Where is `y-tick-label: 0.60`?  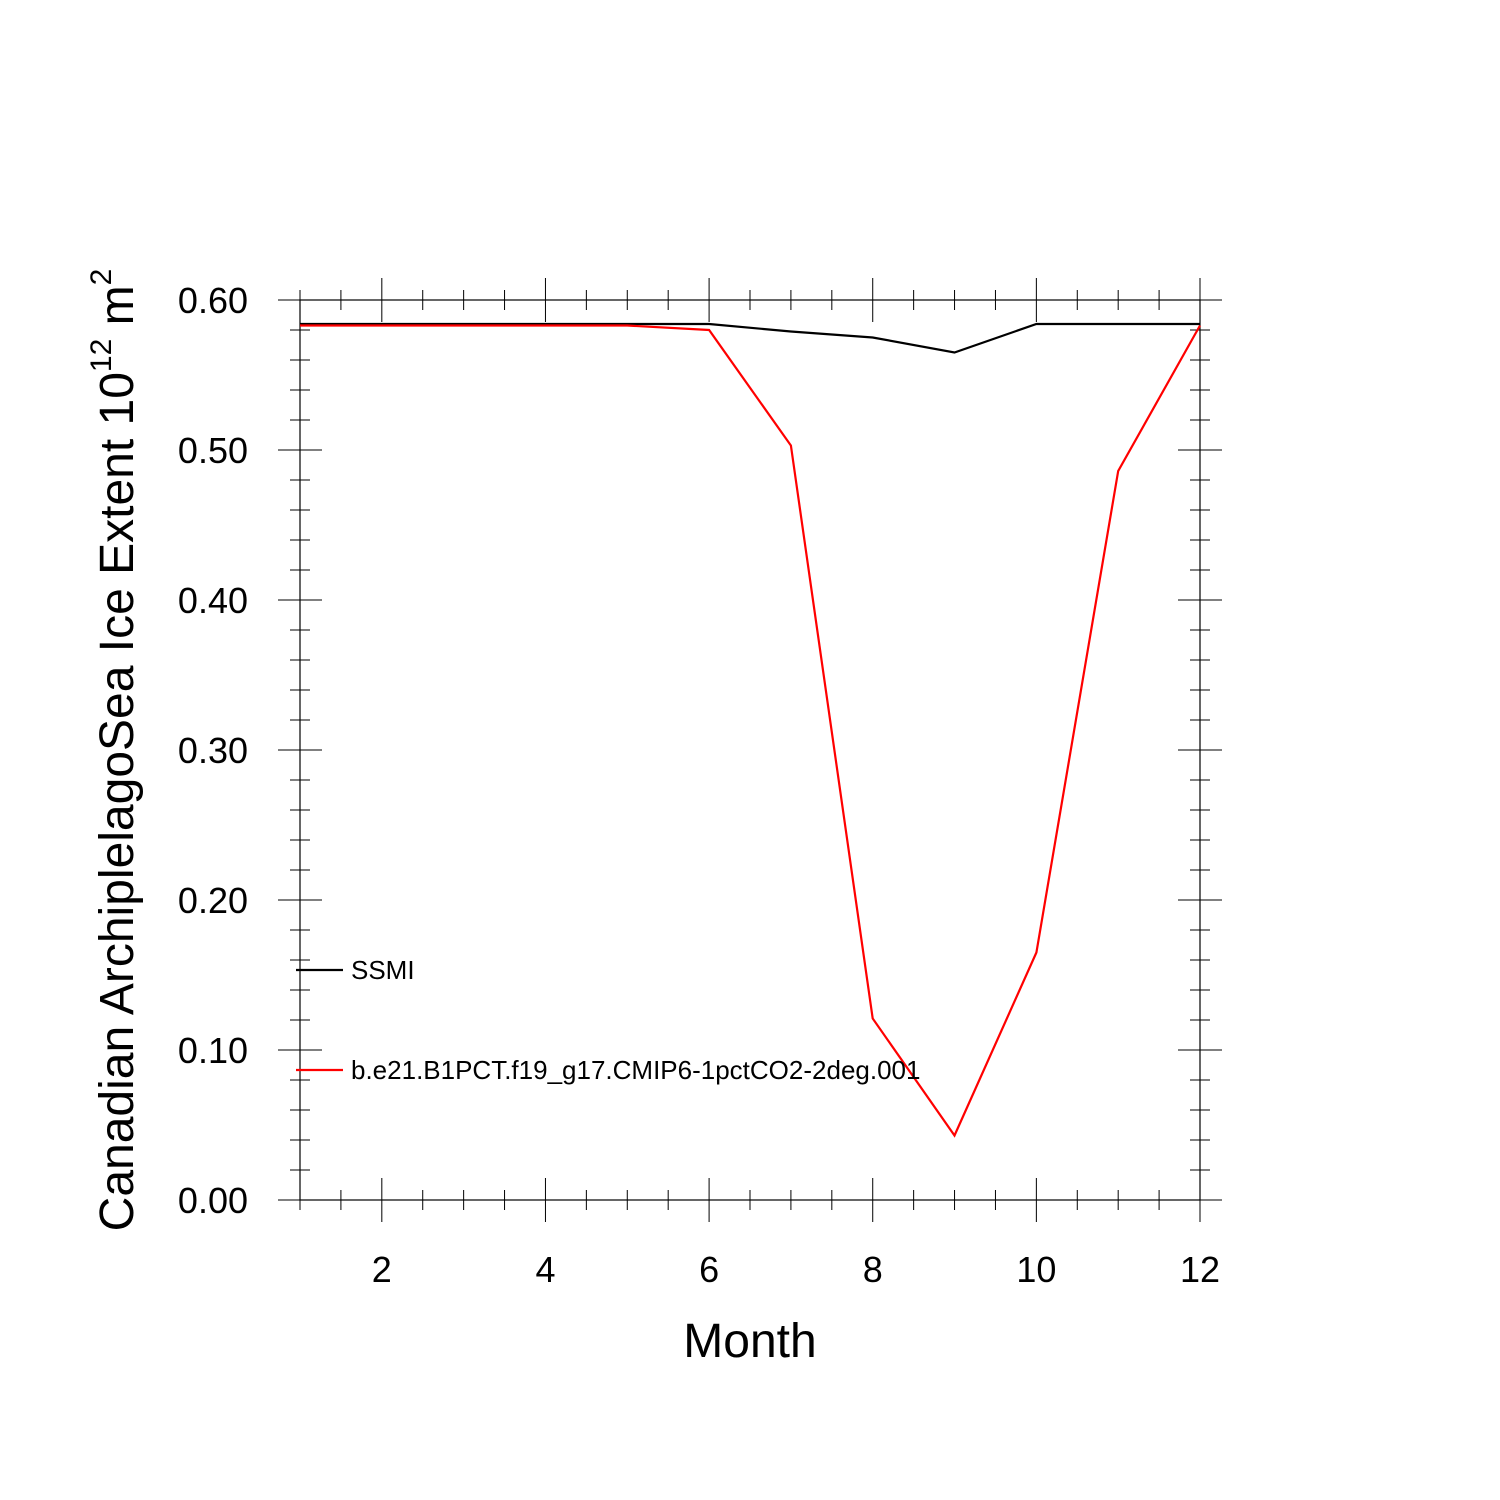 y-tick-label: 0.60 is located at coordinates (213, 300).